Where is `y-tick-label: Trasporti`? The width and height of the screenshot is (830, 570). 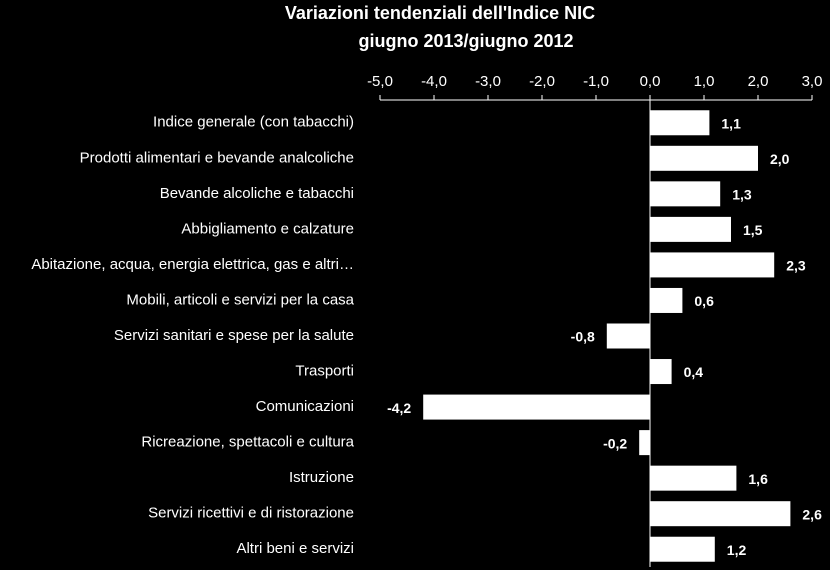
y-tick-label: Trasporti is located at coordinates (324, 371).